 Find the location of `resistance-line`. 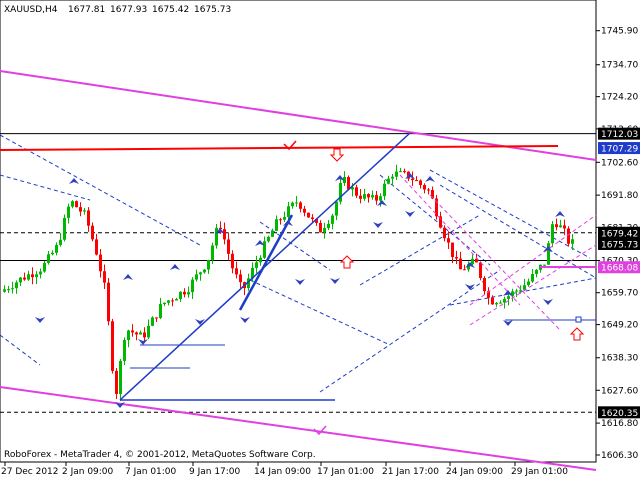

resistance-line is located at coordinates (279, 148).